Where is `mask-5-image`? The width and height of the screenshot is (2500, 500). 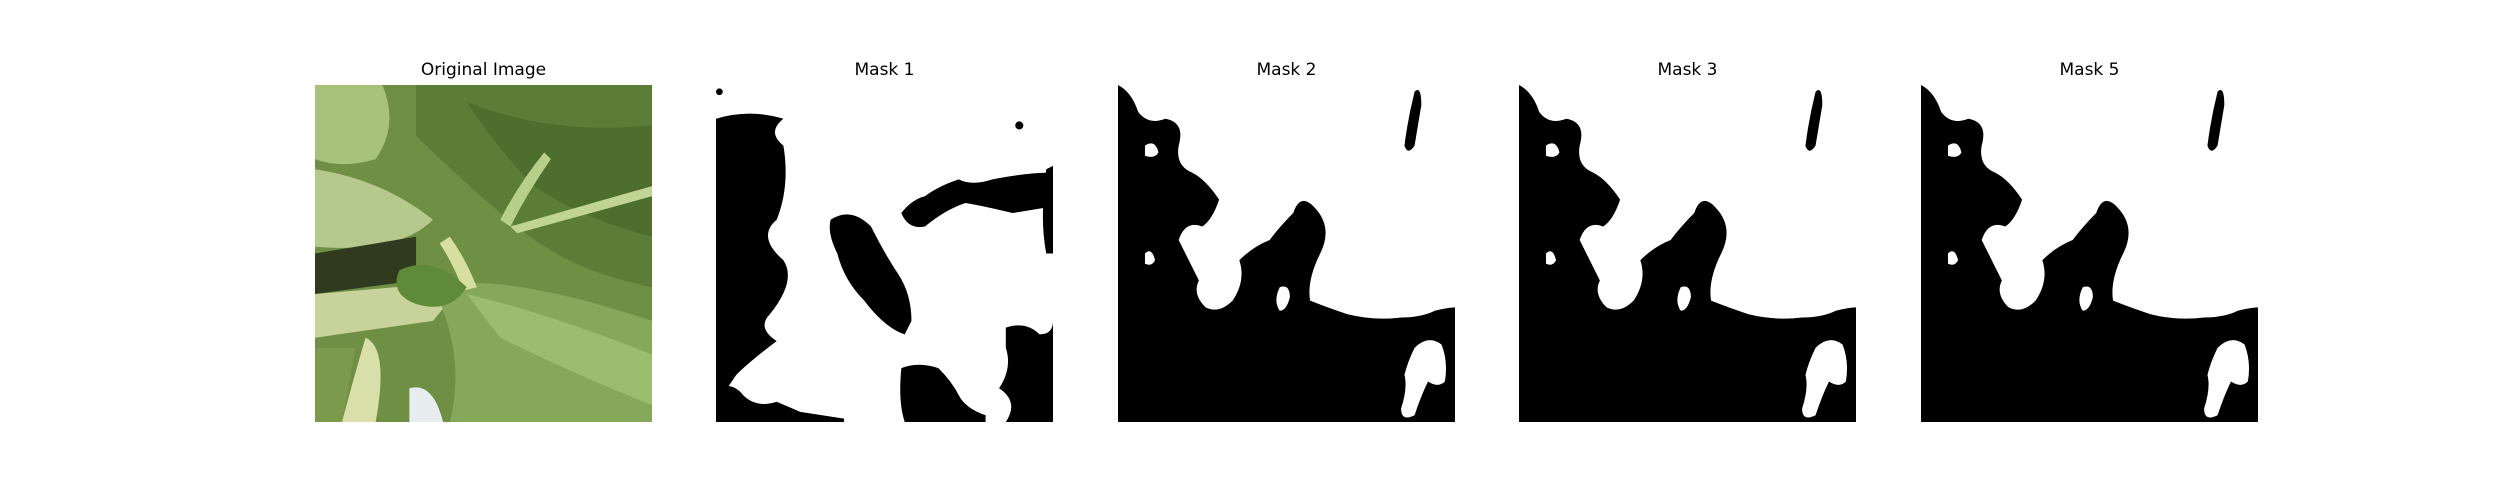
mask-5-image is located at coordinates (2089, 253).